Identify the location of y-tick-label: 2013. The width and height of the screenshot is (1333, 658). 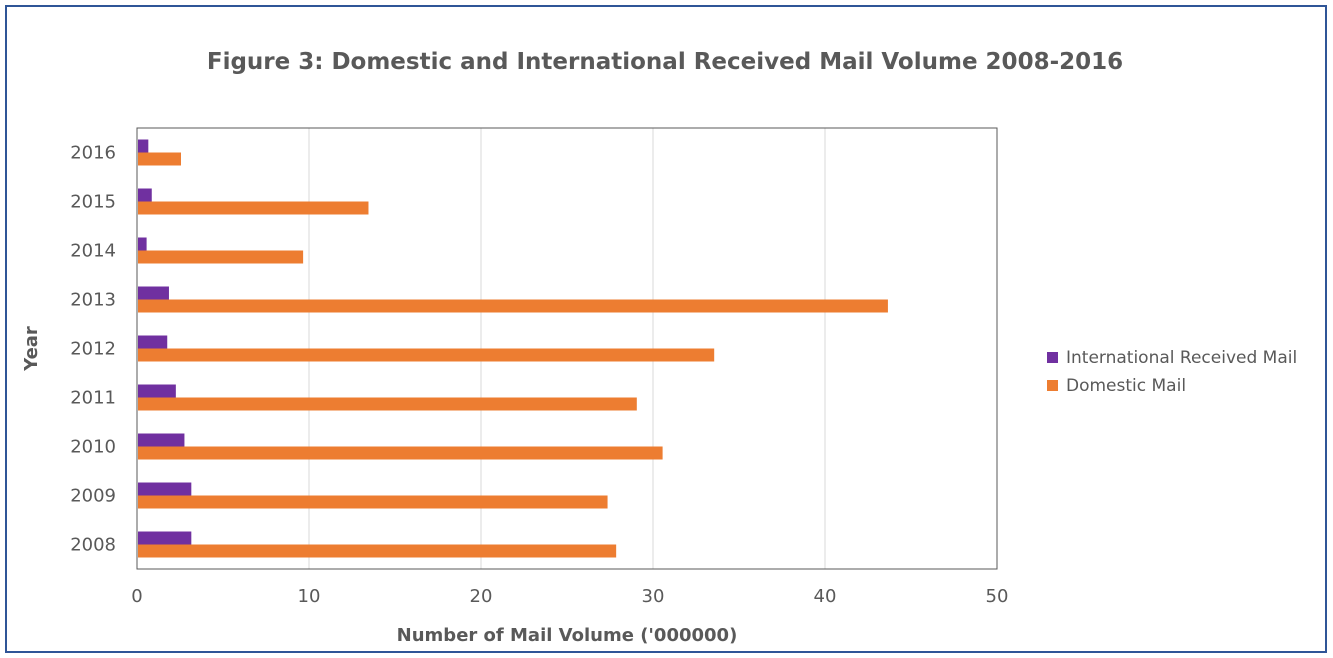
(93, 300).